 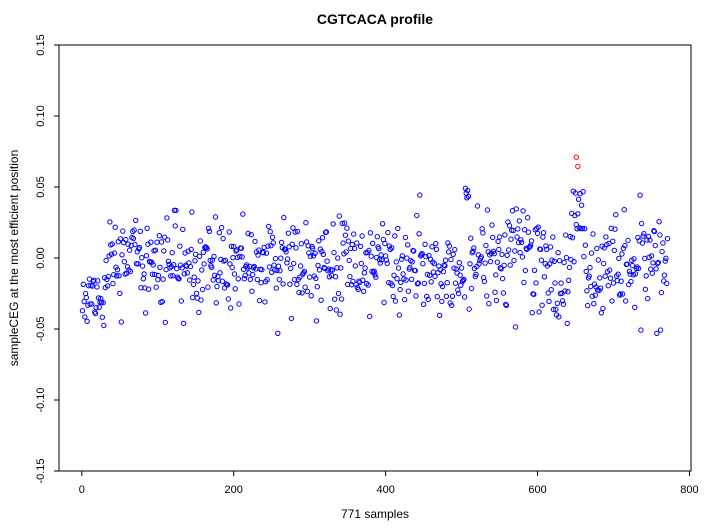 What do you see at coordinates (41, 257) in the screenshot?
I see `y-tick-label: 0.00` at bounding box center [41, 257].